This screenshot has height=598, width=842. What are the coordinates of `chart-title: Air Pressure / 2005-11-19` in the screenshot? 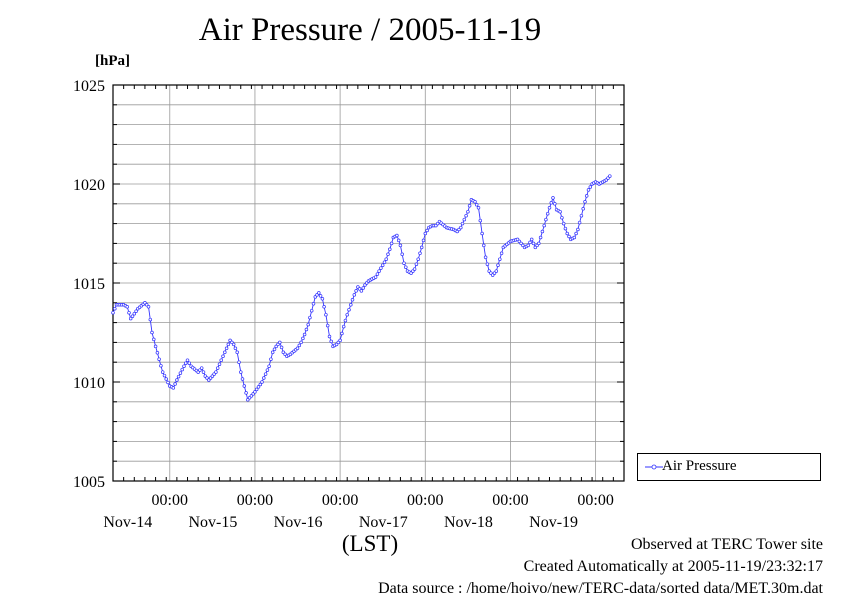 It's located at (370, 30).